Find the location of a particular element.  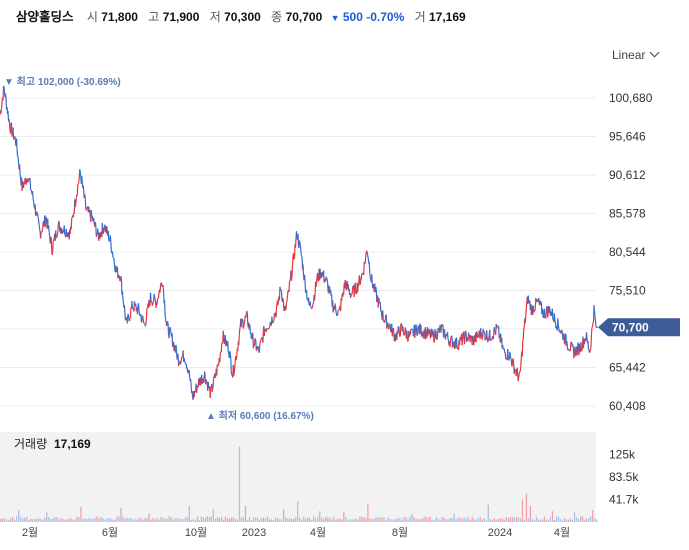

y-tick-label: 95,646 is located at coordinates (627, 137).